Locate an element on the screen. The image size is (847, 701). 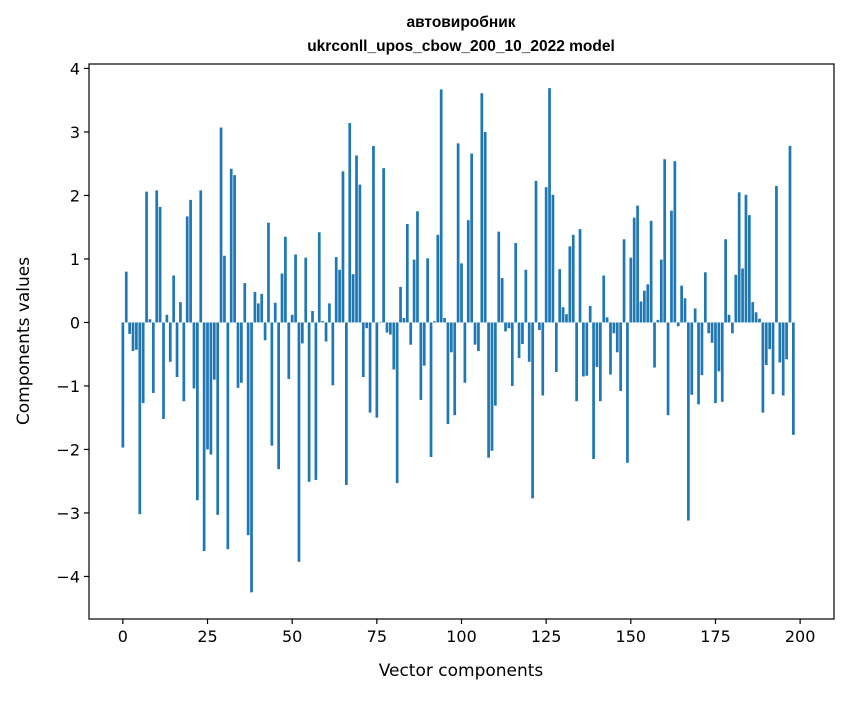
x-tick-label: 0 is located at coordinates (123, 636).